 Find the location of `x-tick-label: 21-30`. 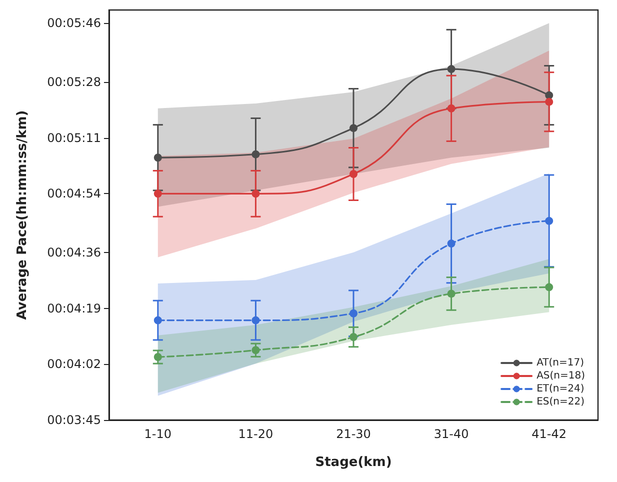

x-tick-label: 21-30 is located at coordinates (353, 434).